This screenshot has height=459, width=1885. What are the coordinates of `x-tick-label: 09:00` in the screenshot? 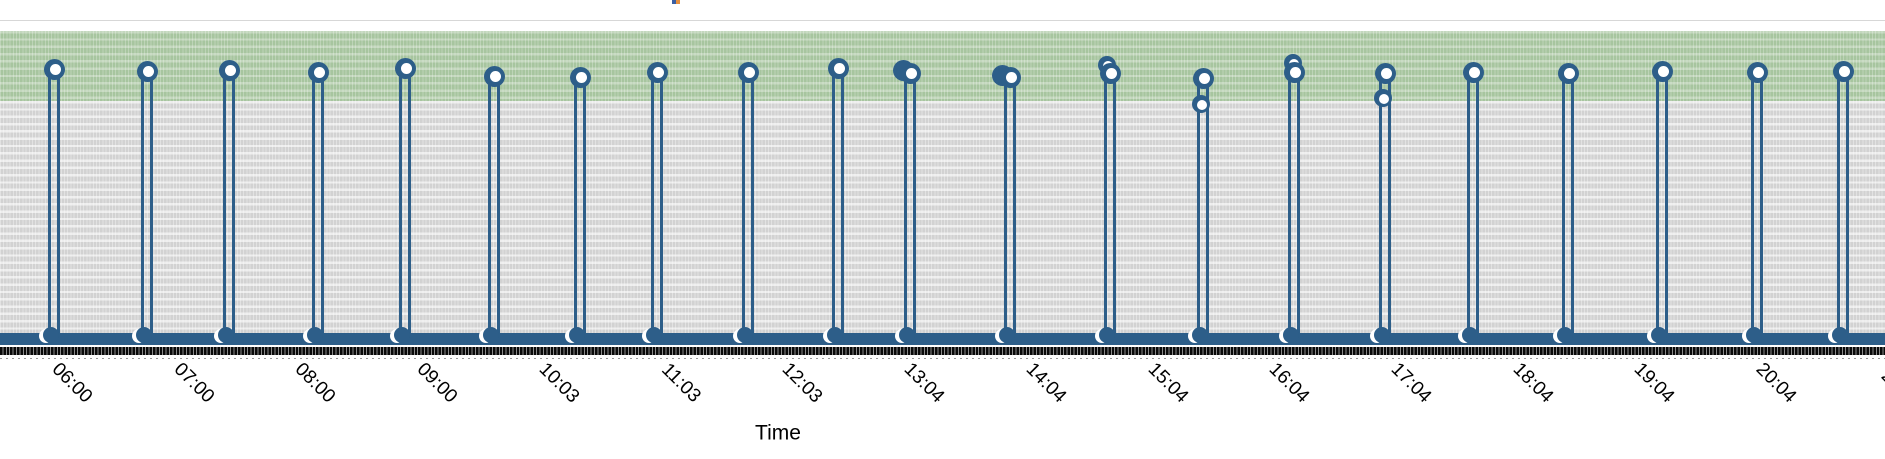 It's located at (437, 383).